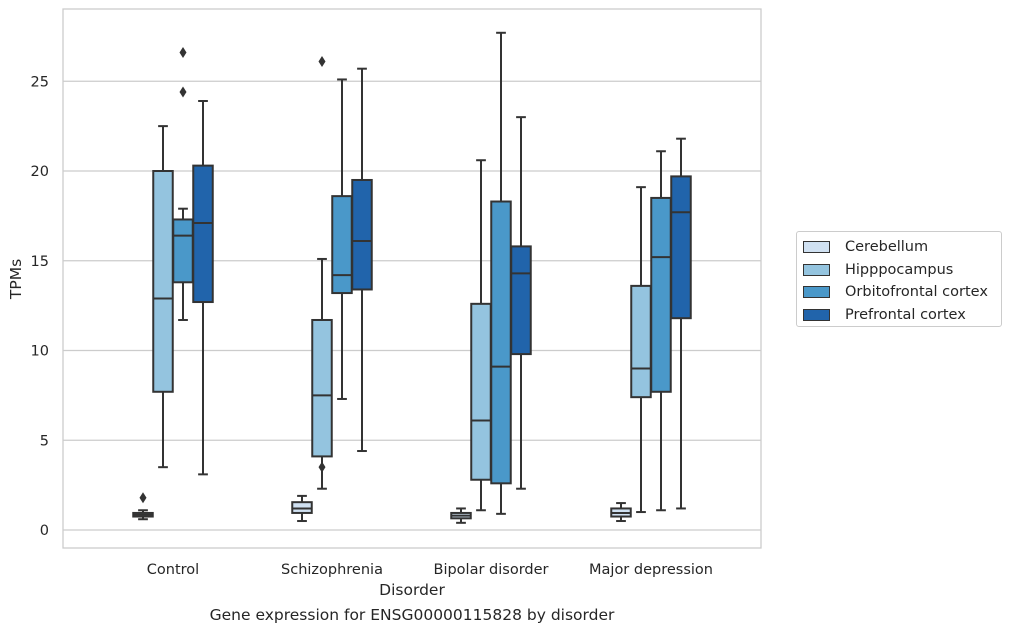 The image size is (1013, 634). What do you see at coordinates (40, 82) in the screenshot?
I see `y-tick-label: 25` at bounding box center [40, 82].